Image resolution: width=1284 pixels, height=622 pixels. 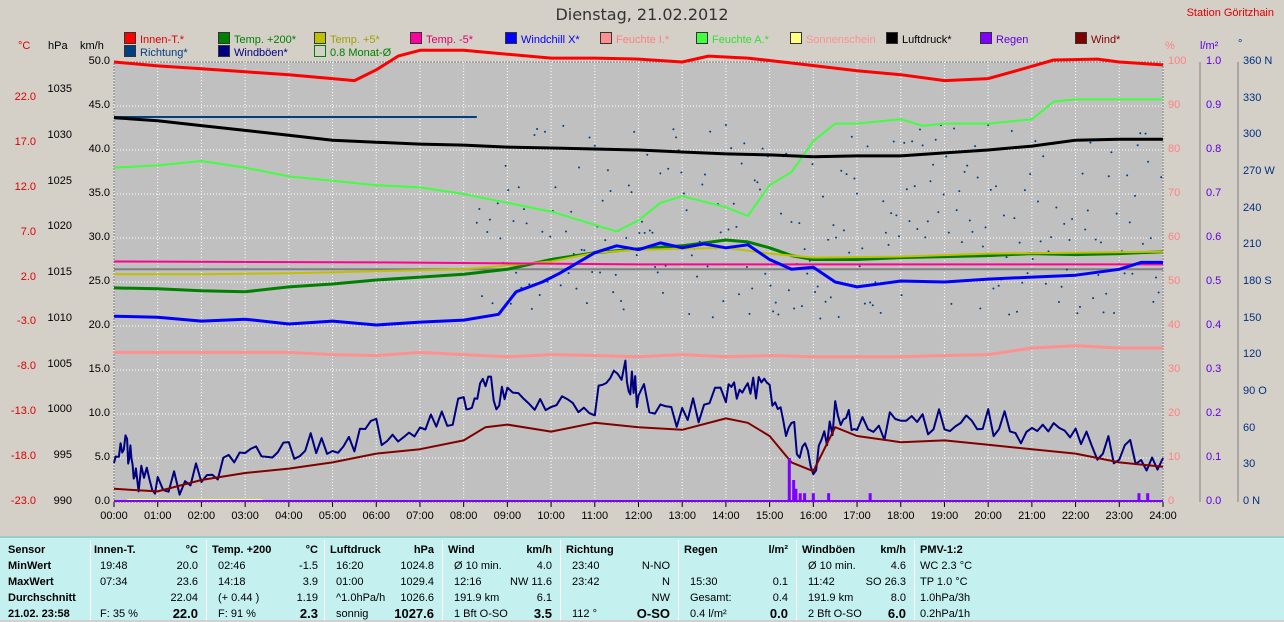 What do you see at coordinates (420, 516) in the screenshot?
I see `x-tick-label: 07:00` at bounding box center [420, 516].